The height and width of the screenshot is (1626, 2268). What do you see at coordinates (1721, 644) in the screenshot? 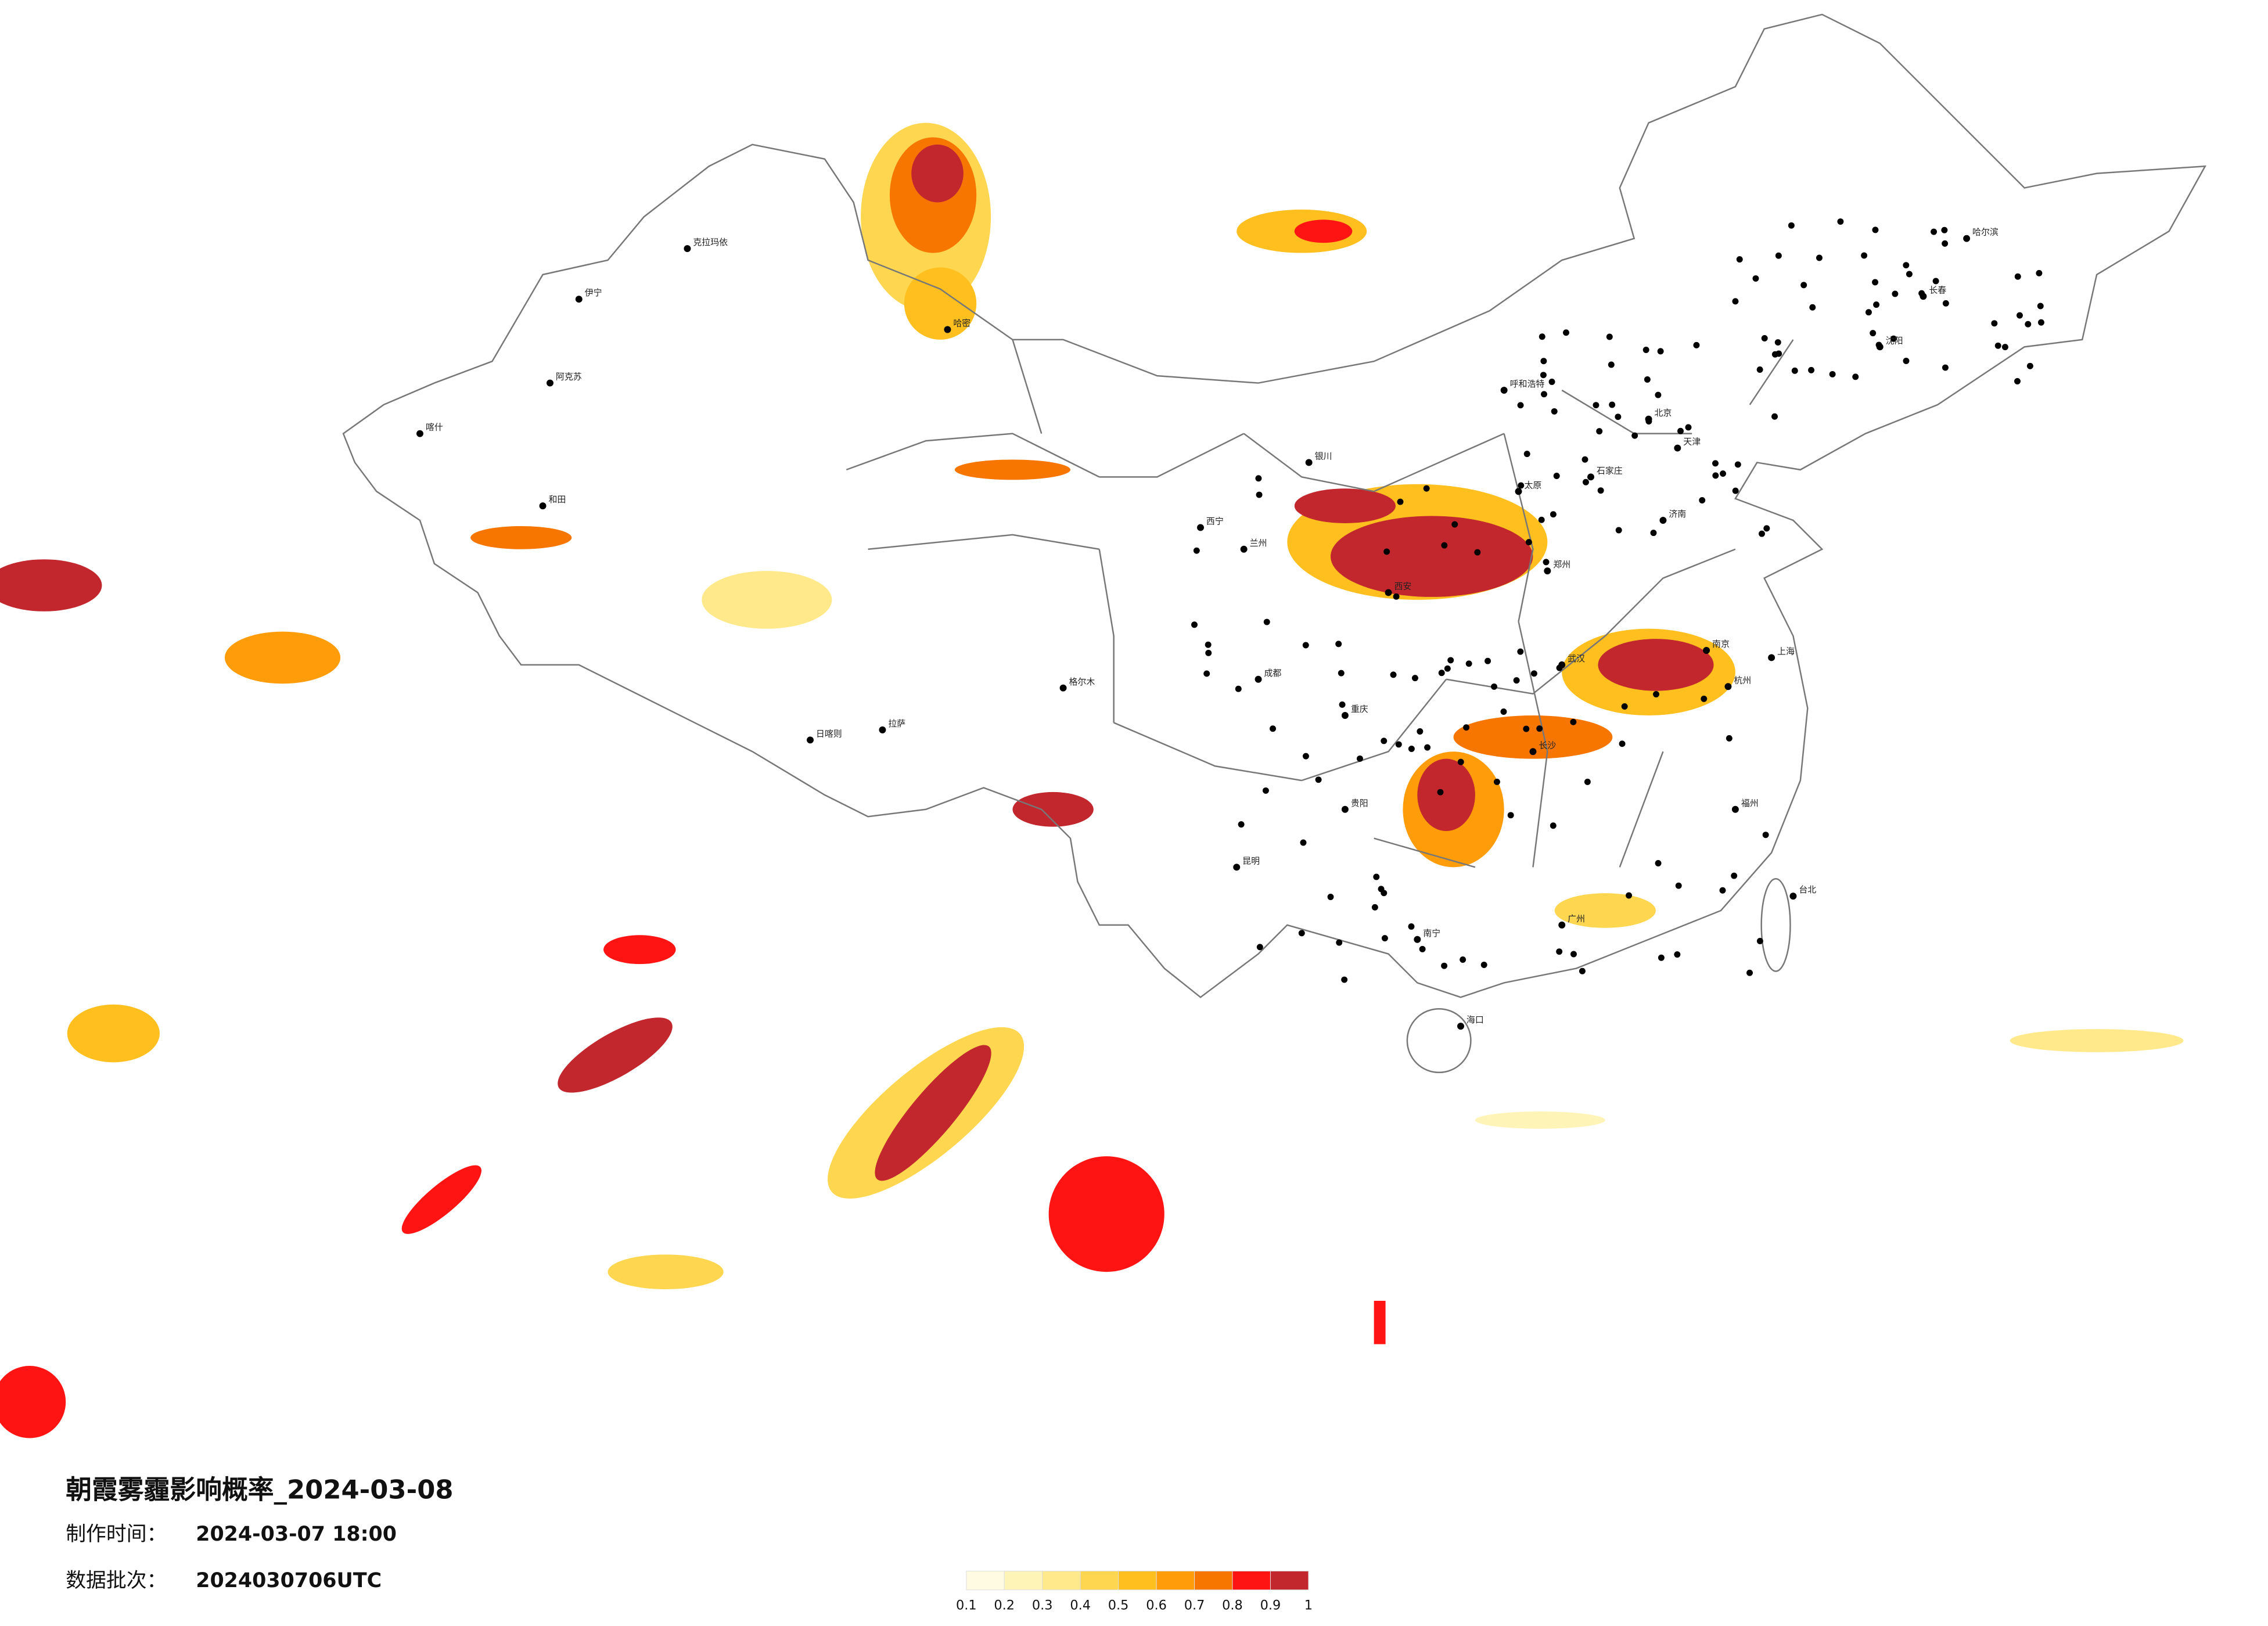
I see `city-label: 南京` at bounding box center [1721, 644].